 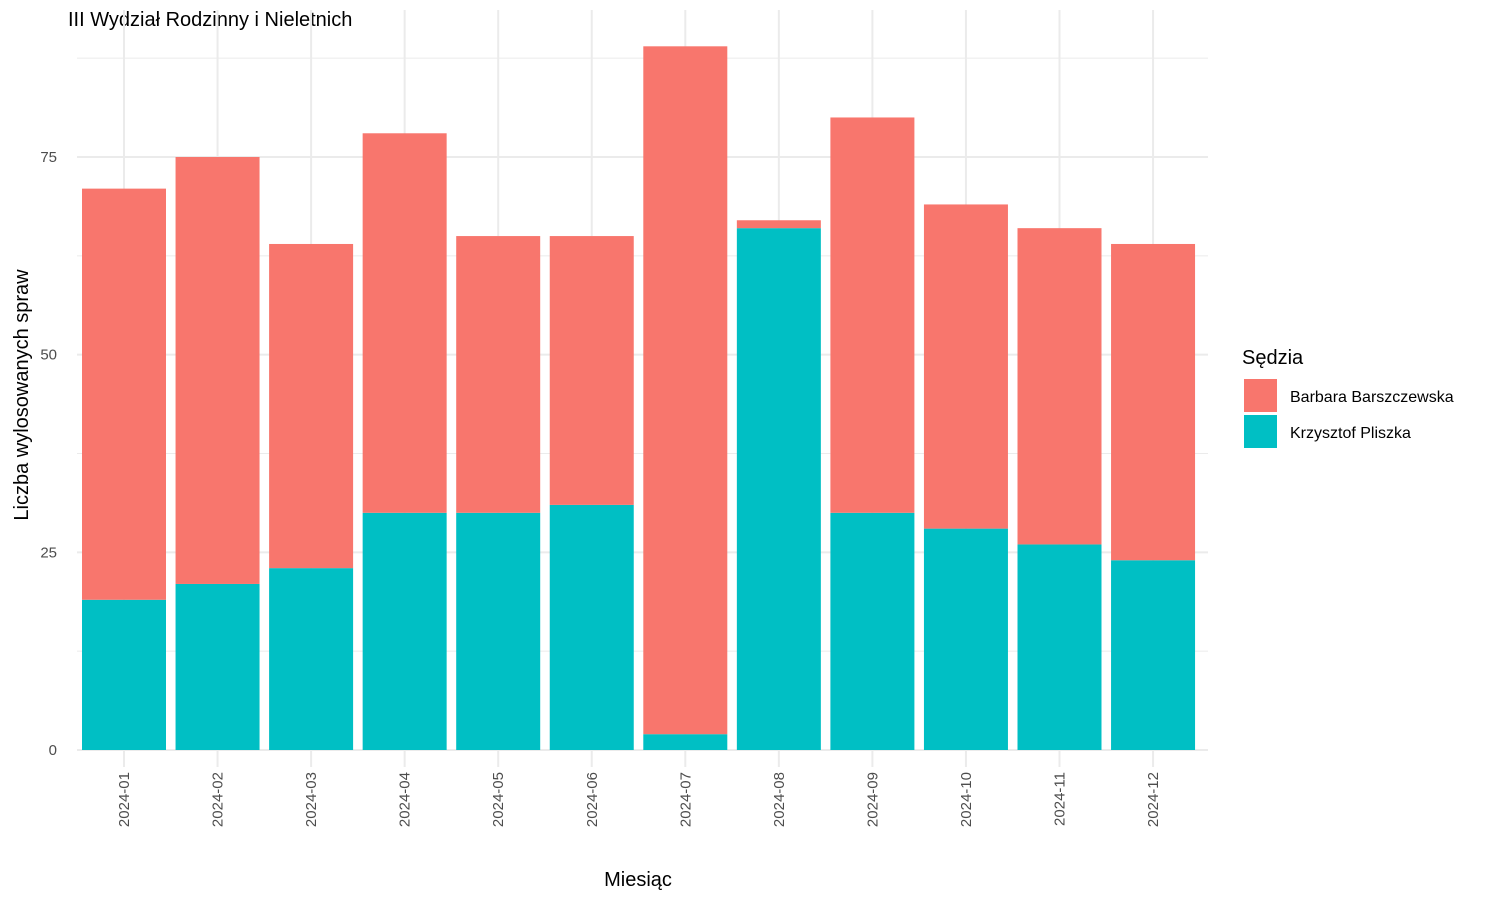 What do you see at coordinates (405, 799) in the screenshot?
I see `x-tick-label: 2024-04` at bounding box center [405, 799].